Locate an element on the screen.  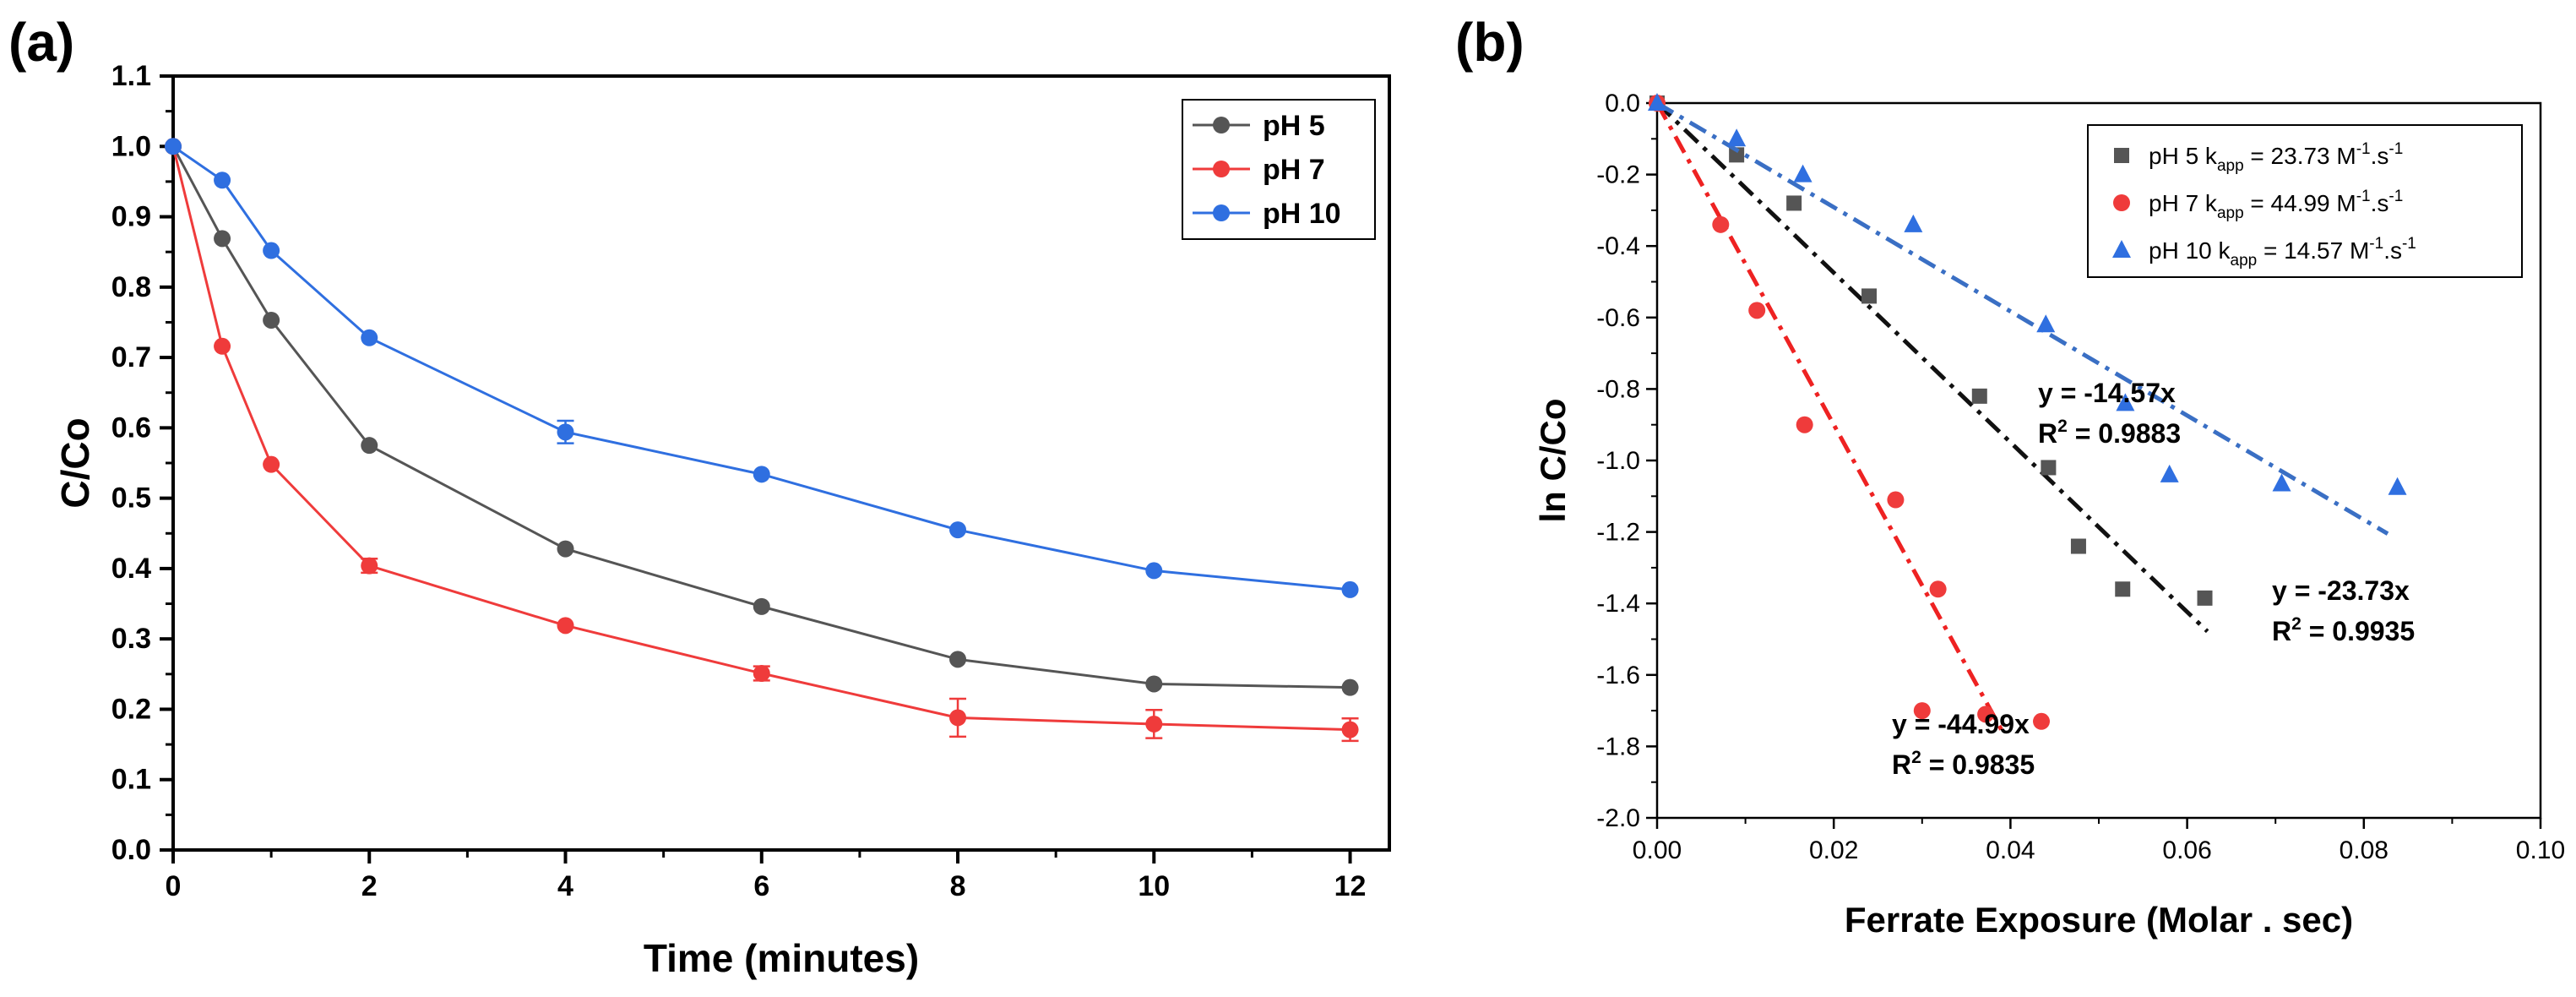
fit-r2: R2 = 0.9883 is located at coordinates (2109, 433).